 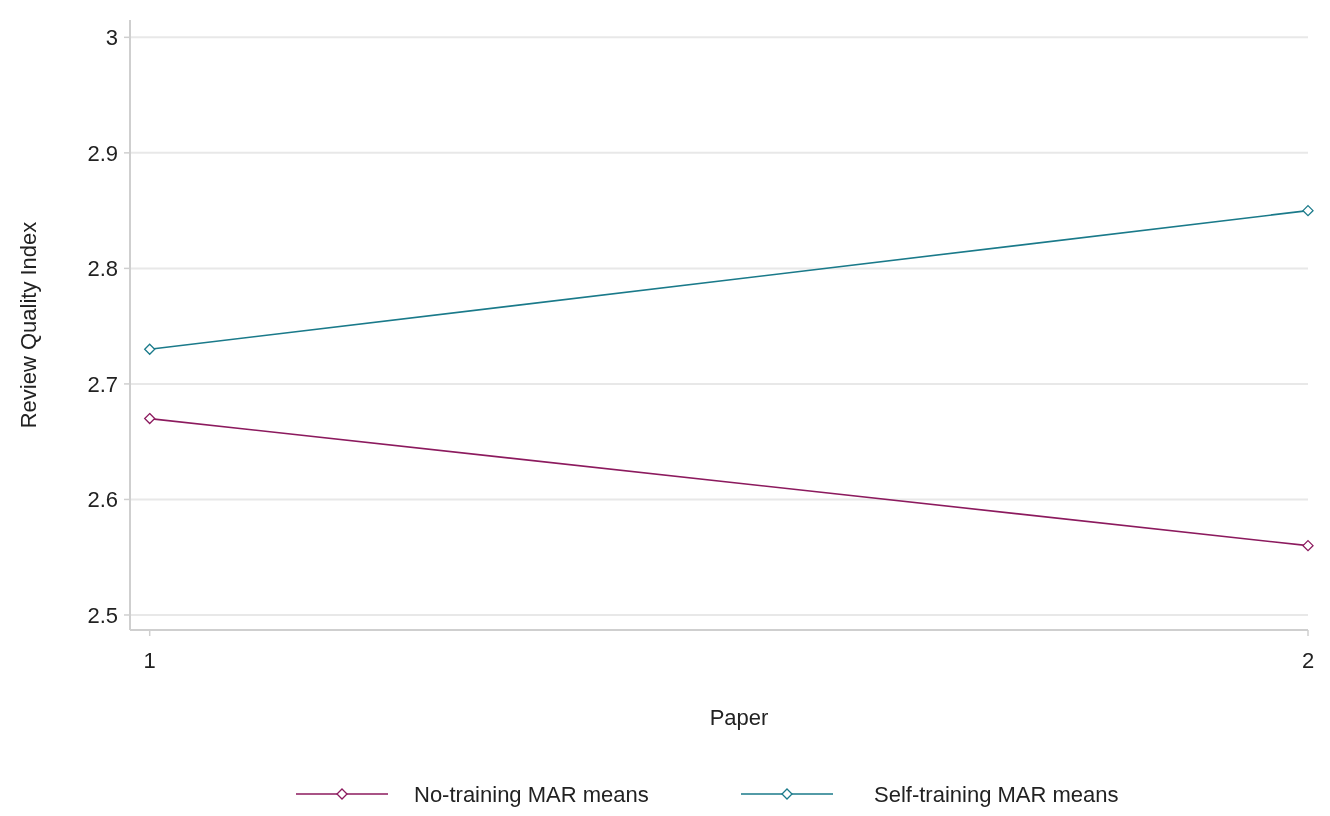 What do you see at coordinates (102, 384) in the screenshot?
I see `y-tick-label: 2.7` at bounding box center [102, 384].